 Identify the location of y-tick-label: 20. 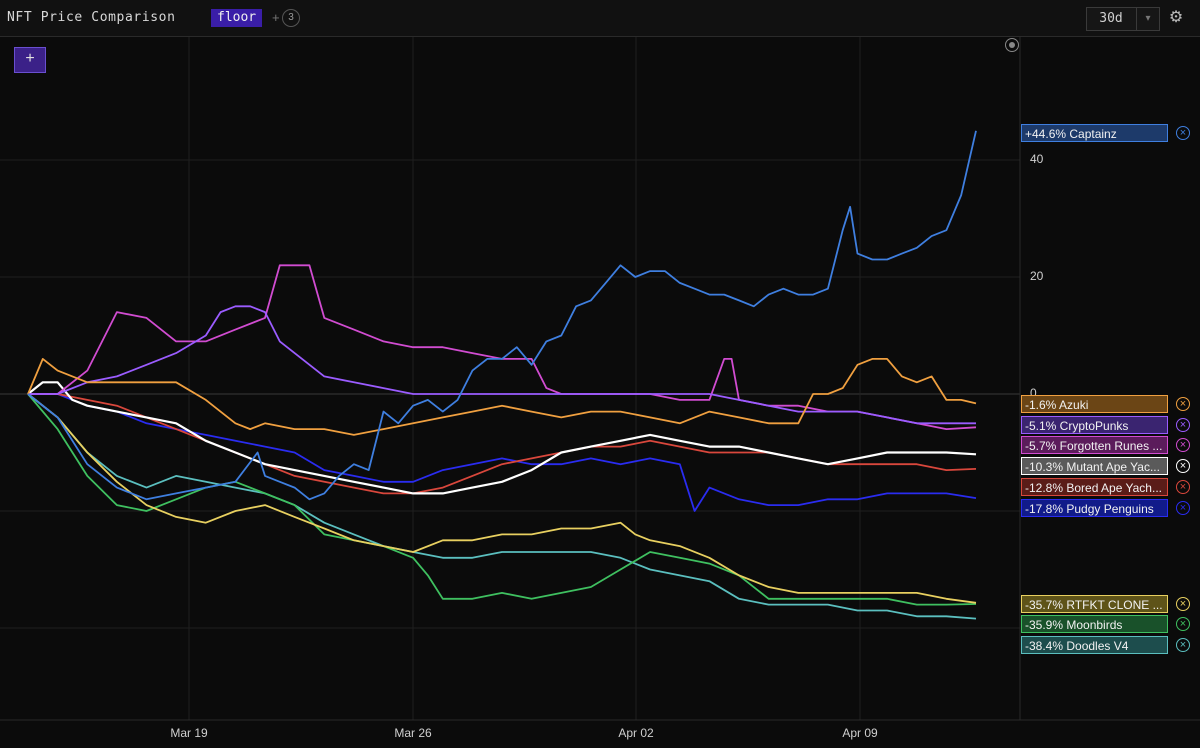
(1037, 276).